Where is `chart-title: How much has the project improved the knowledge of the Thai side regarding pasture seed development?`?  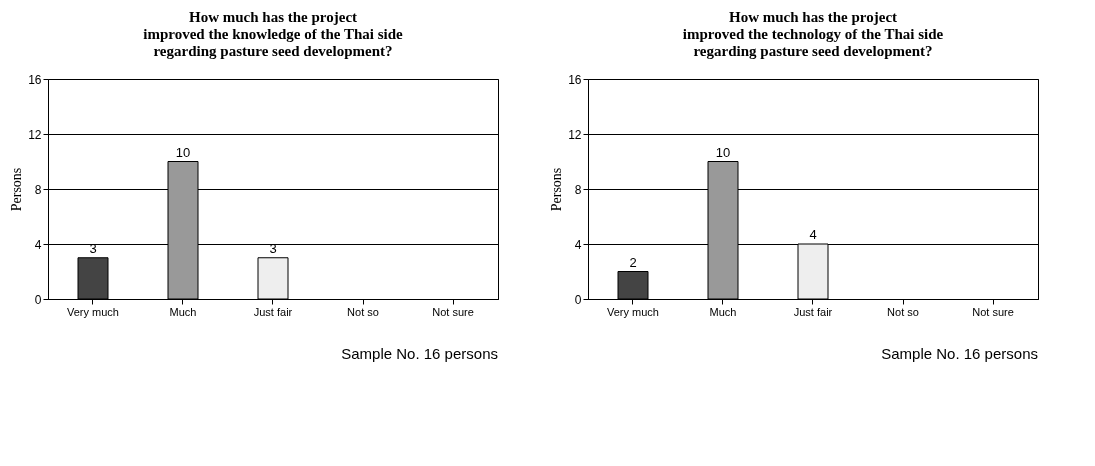
chart-title: How much has the project improved the knowledge of the Thai side regarding pasture seed development? is located at coordinates (273, 34).